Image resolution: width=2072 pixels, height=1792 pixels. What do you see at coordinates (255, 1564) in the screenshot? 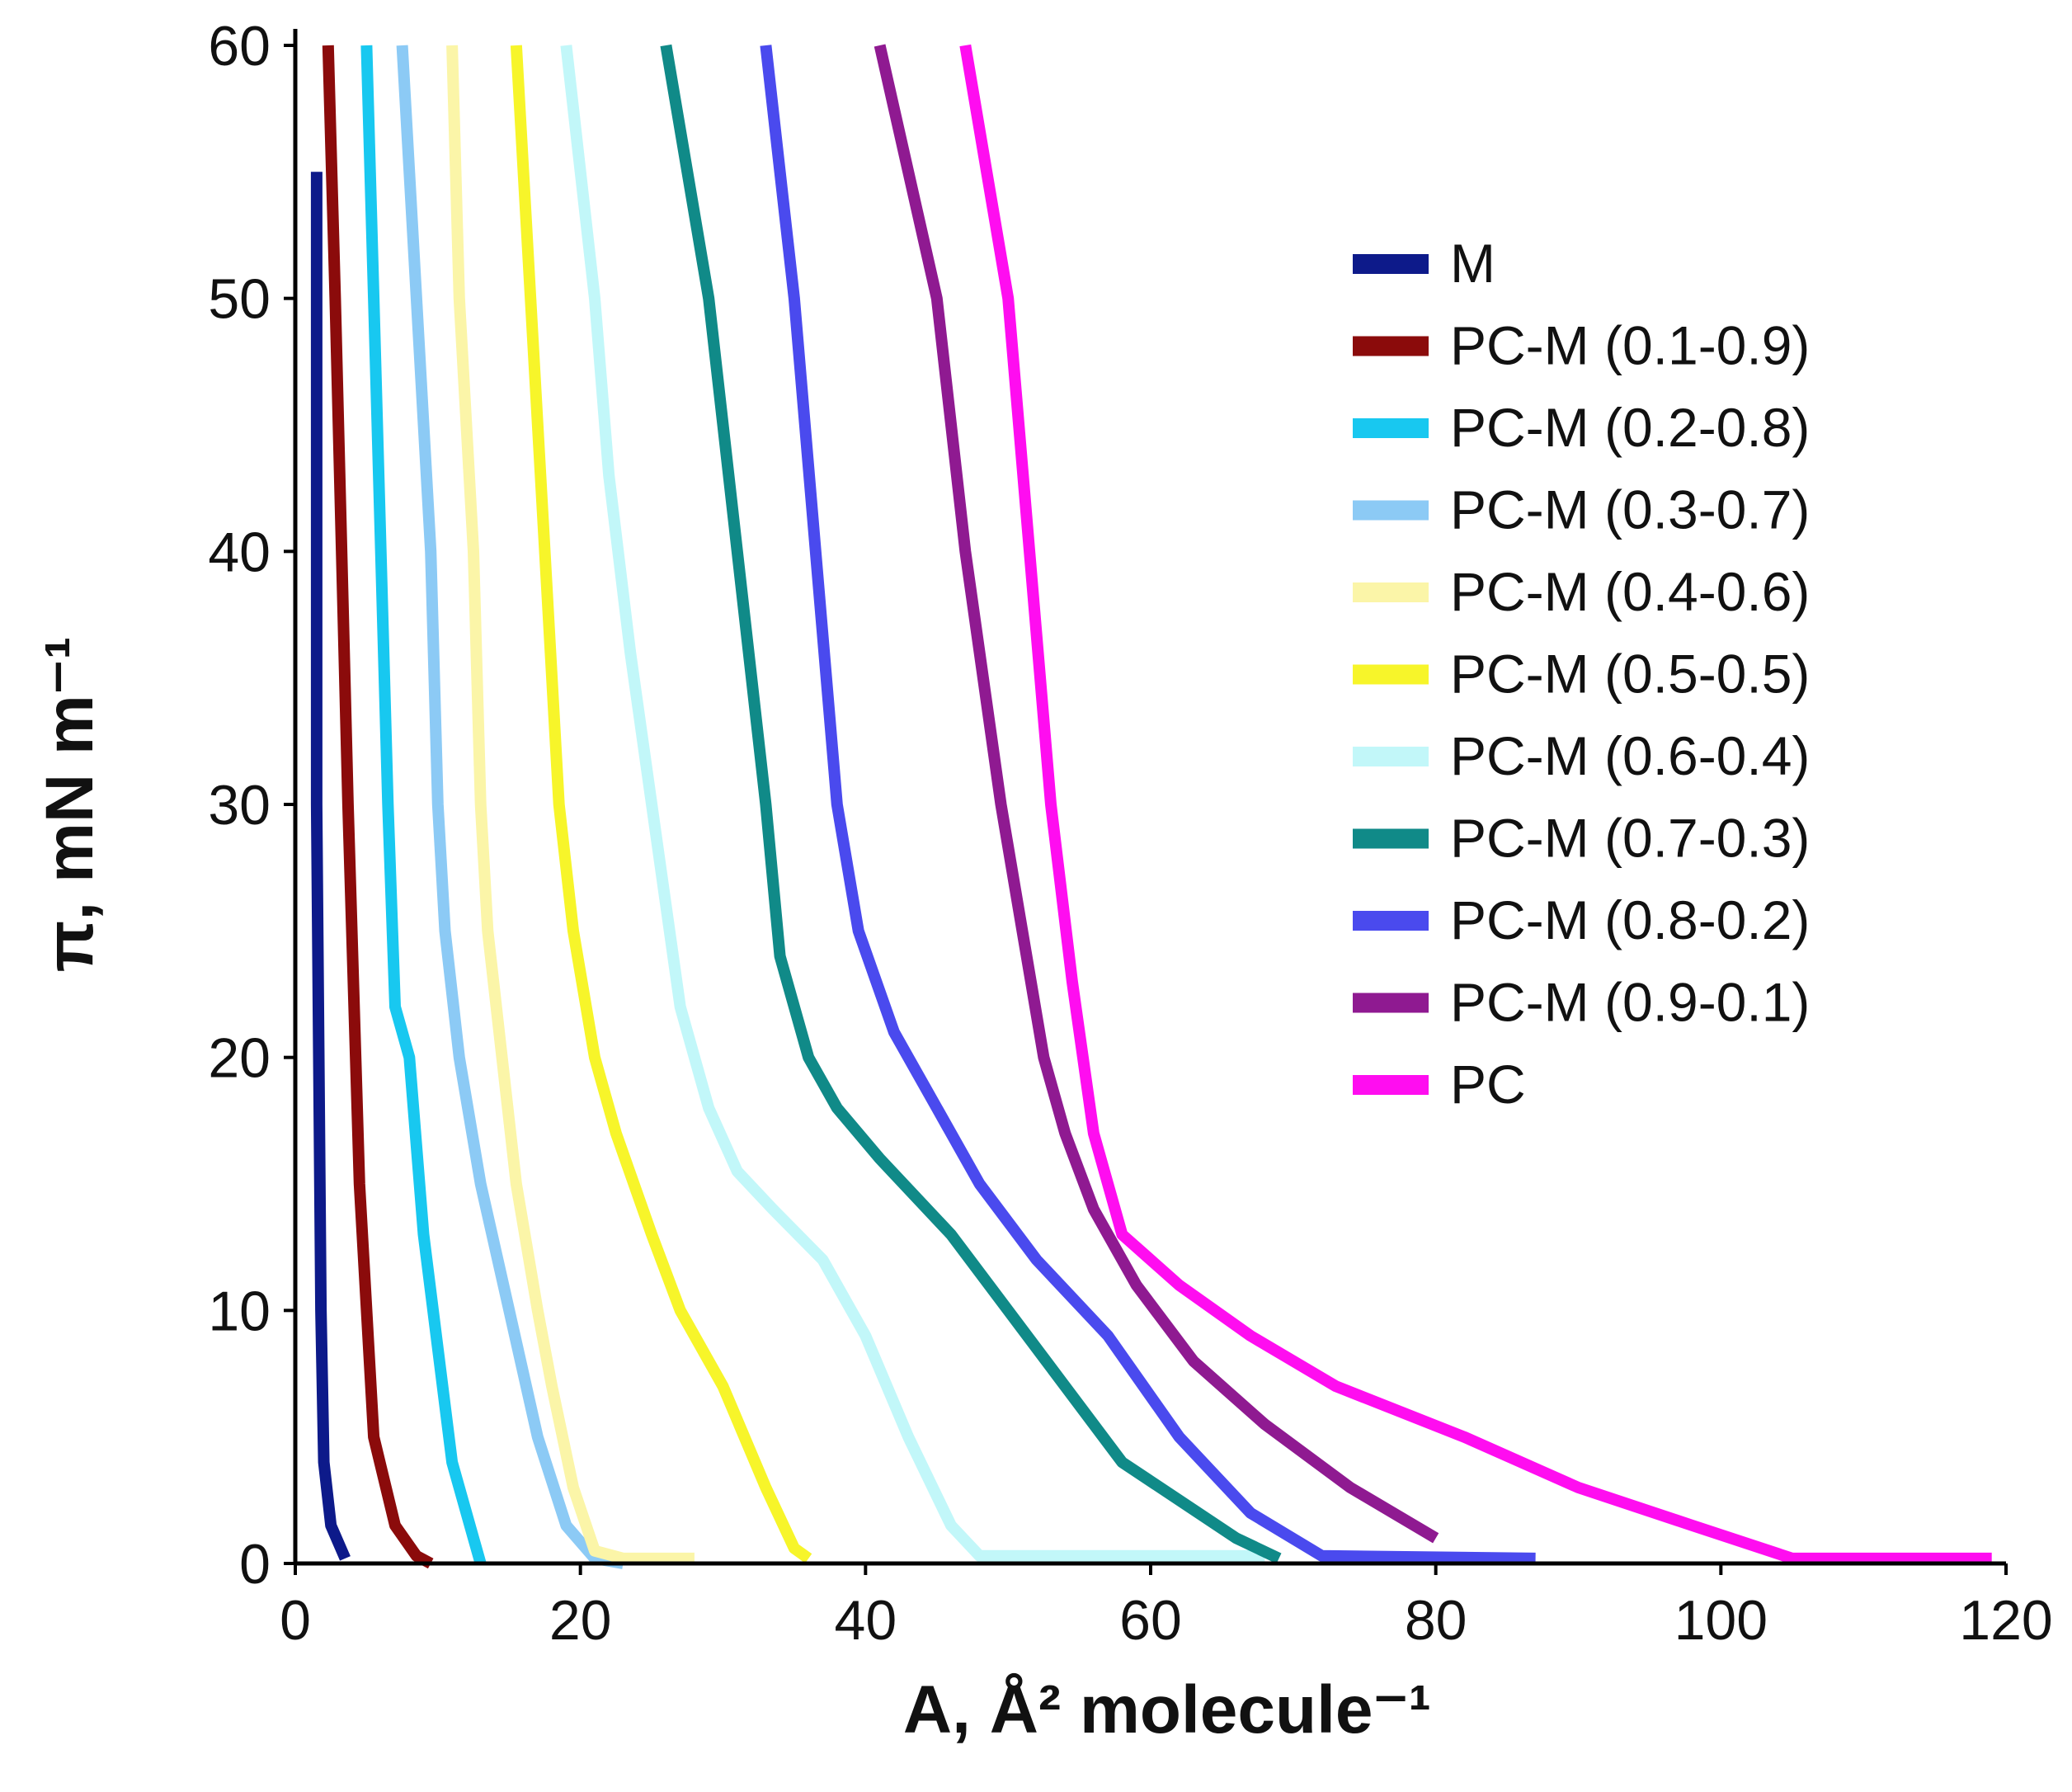
I see `y-tick-label: 0` at bounding box center [255, 1564].